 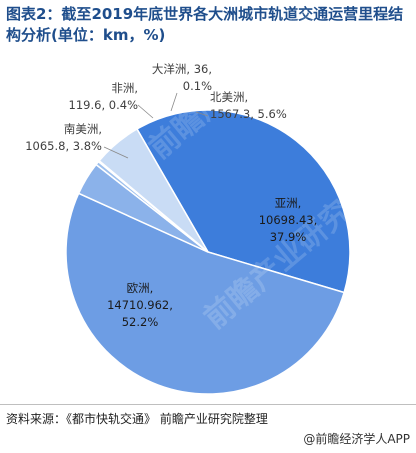 I want to click on slice-north-america, so click(x=153, y=190).